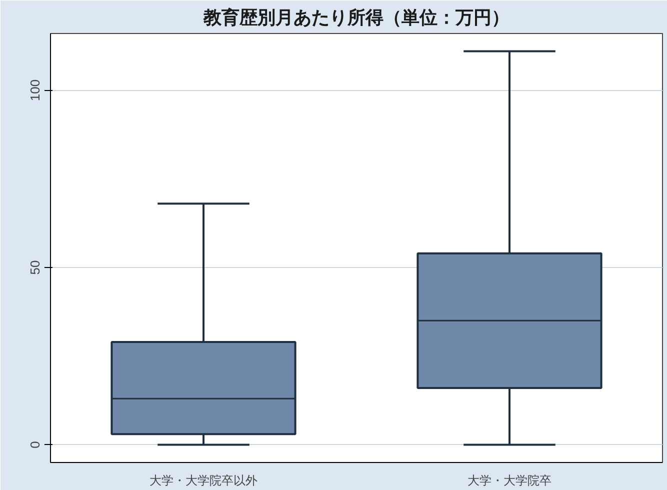 This screenshot has width=667, height=490. Describe the element at coordinates (35, 267) in the screenshot. I see `y-tick-label: 50` at that location.